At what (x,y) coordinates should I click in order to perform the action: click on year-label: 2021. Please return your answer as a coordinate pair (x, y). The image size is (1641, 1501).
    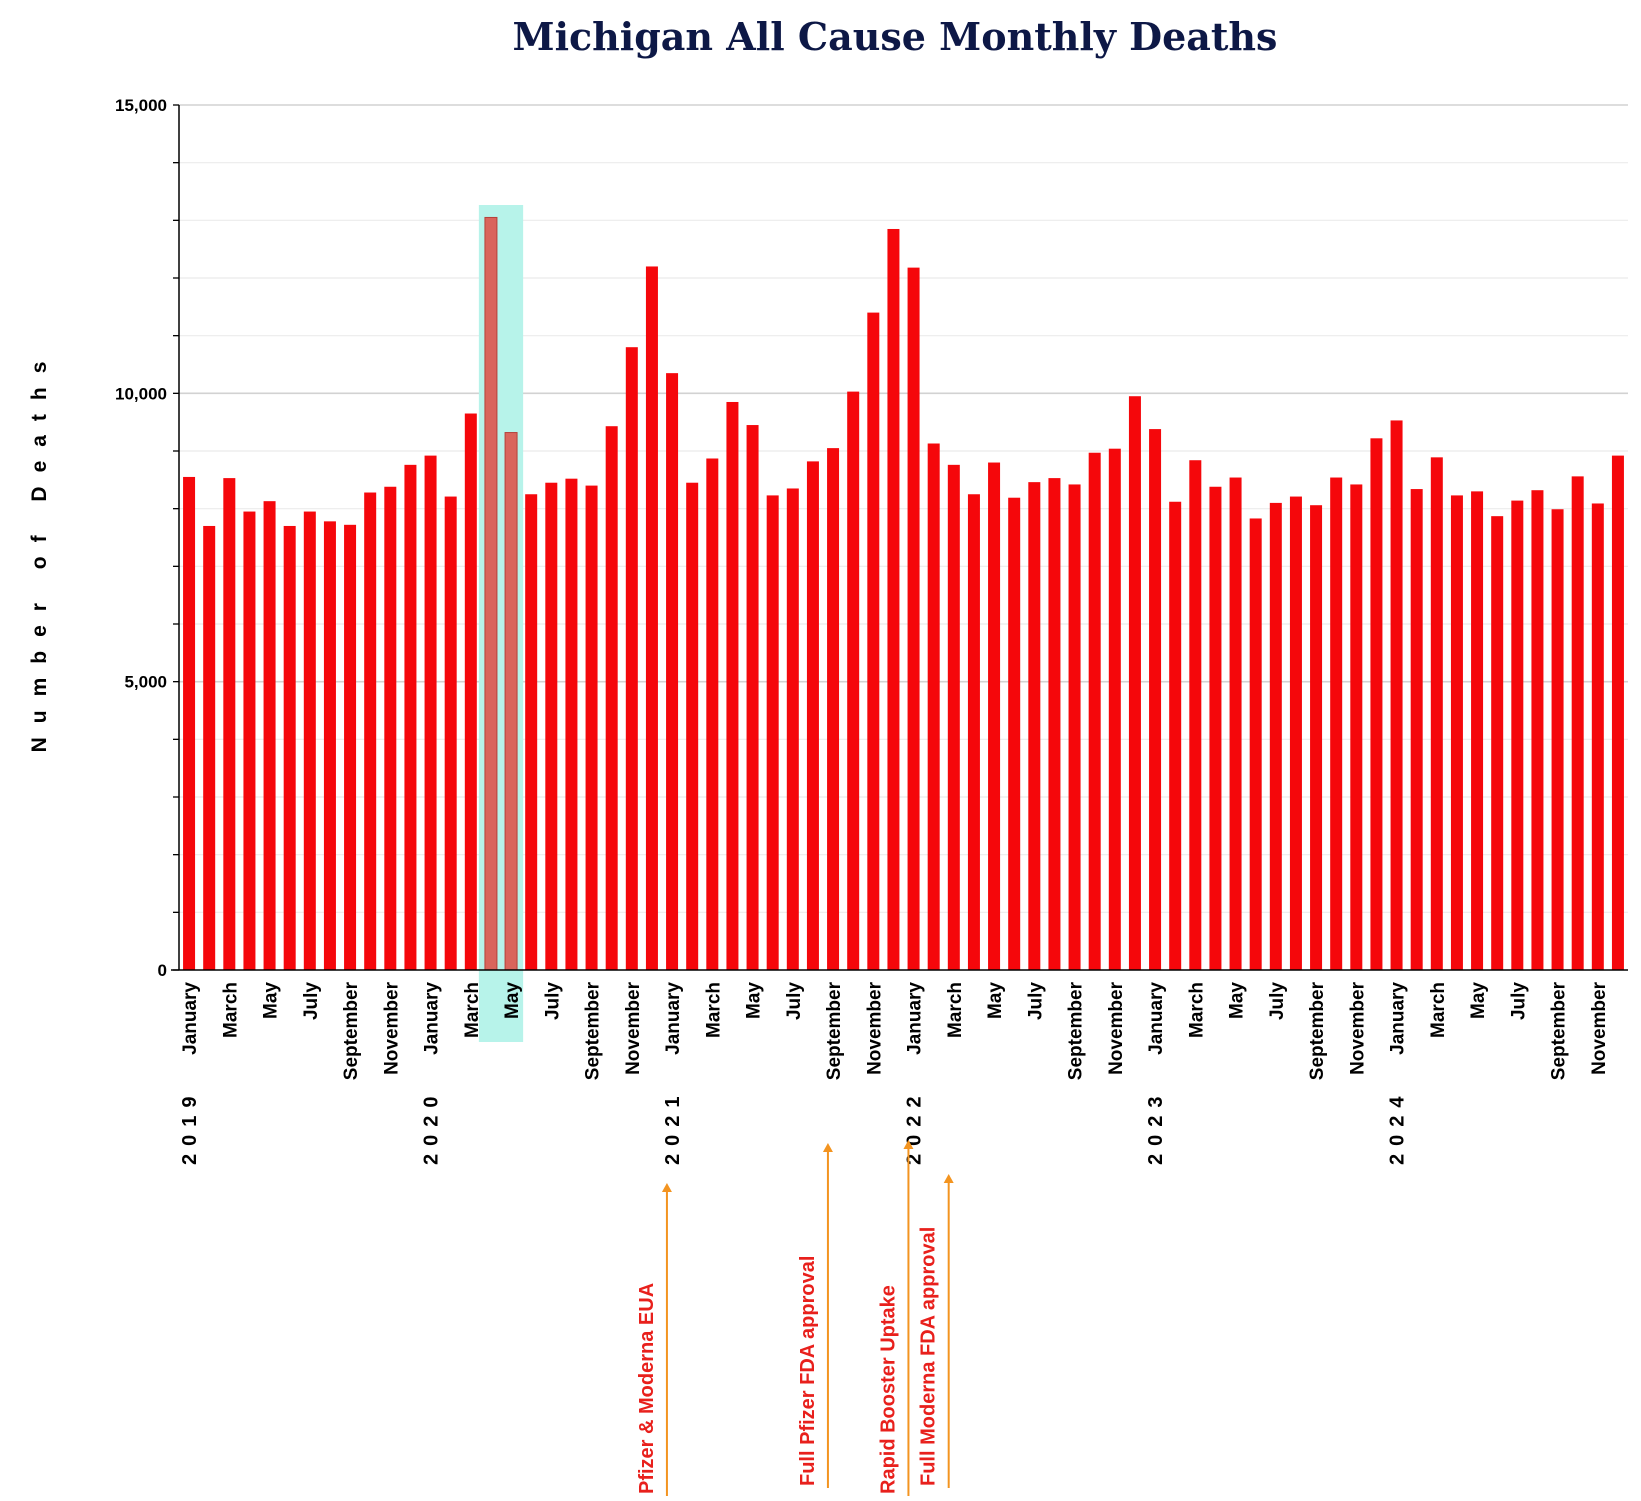
    Looking at the image, I should click on (673, 1127).